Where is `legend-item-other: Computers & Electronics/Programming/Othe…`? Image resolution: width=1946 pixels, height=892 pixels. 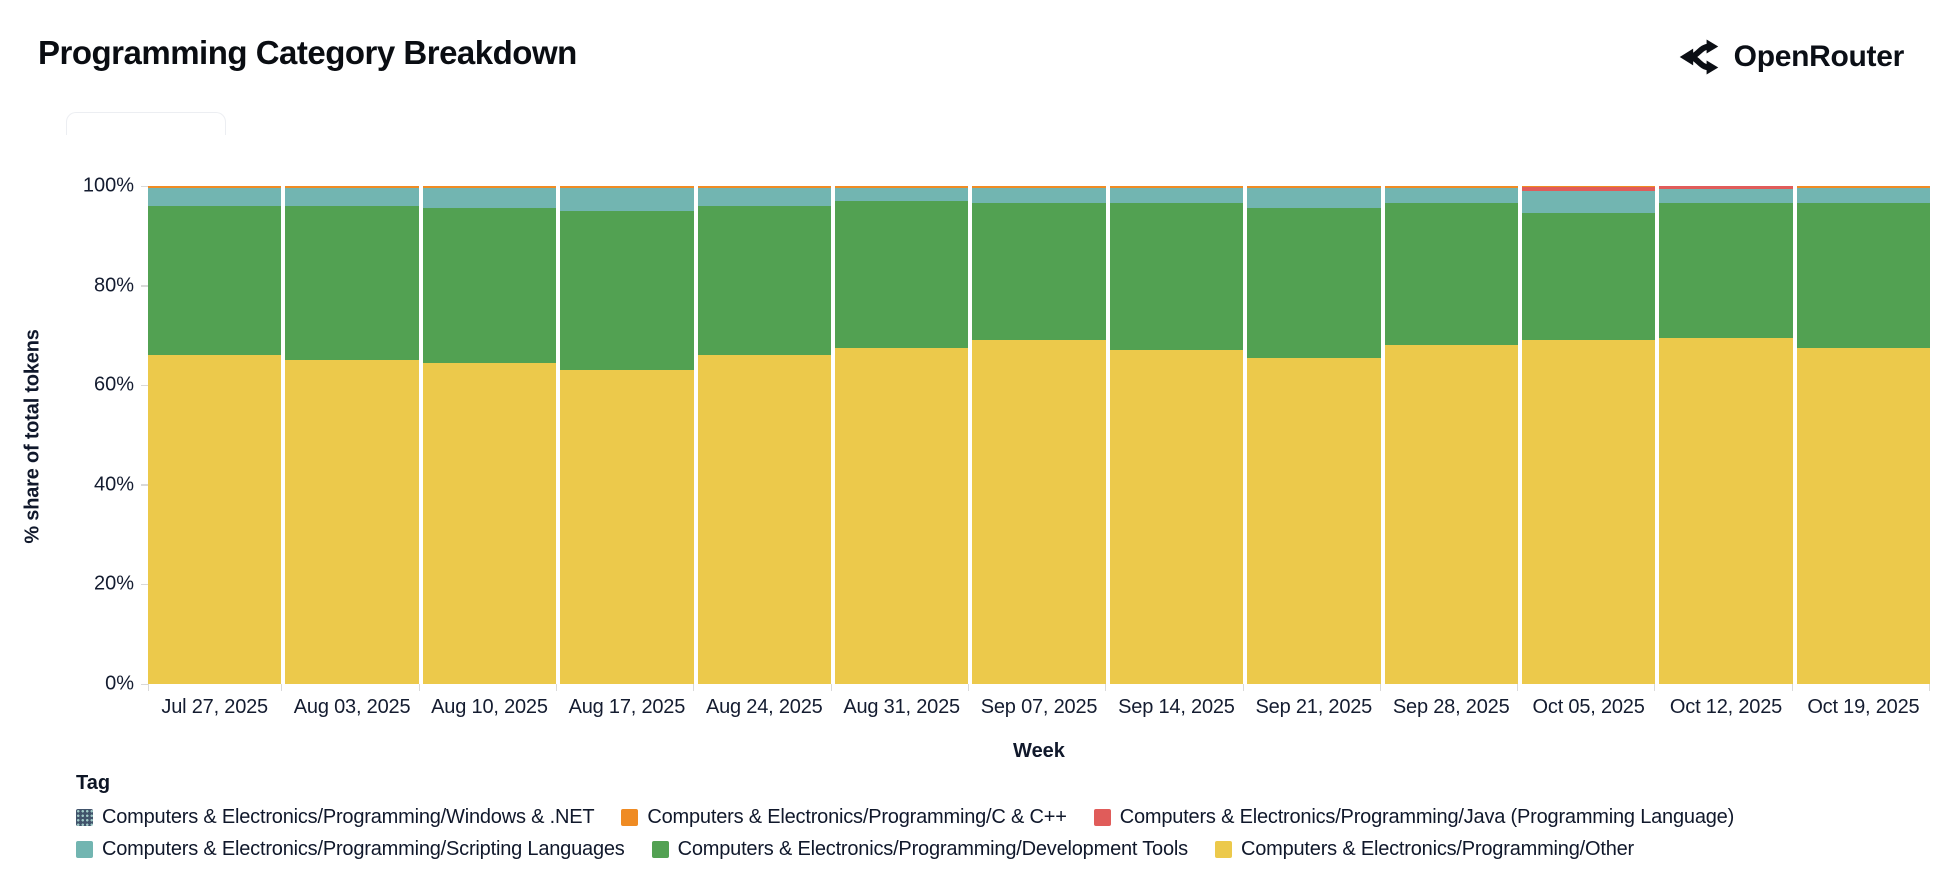 legend-item-other: Computers & Electronics/Programming/Othe… is located at coordinates (1424, 849).